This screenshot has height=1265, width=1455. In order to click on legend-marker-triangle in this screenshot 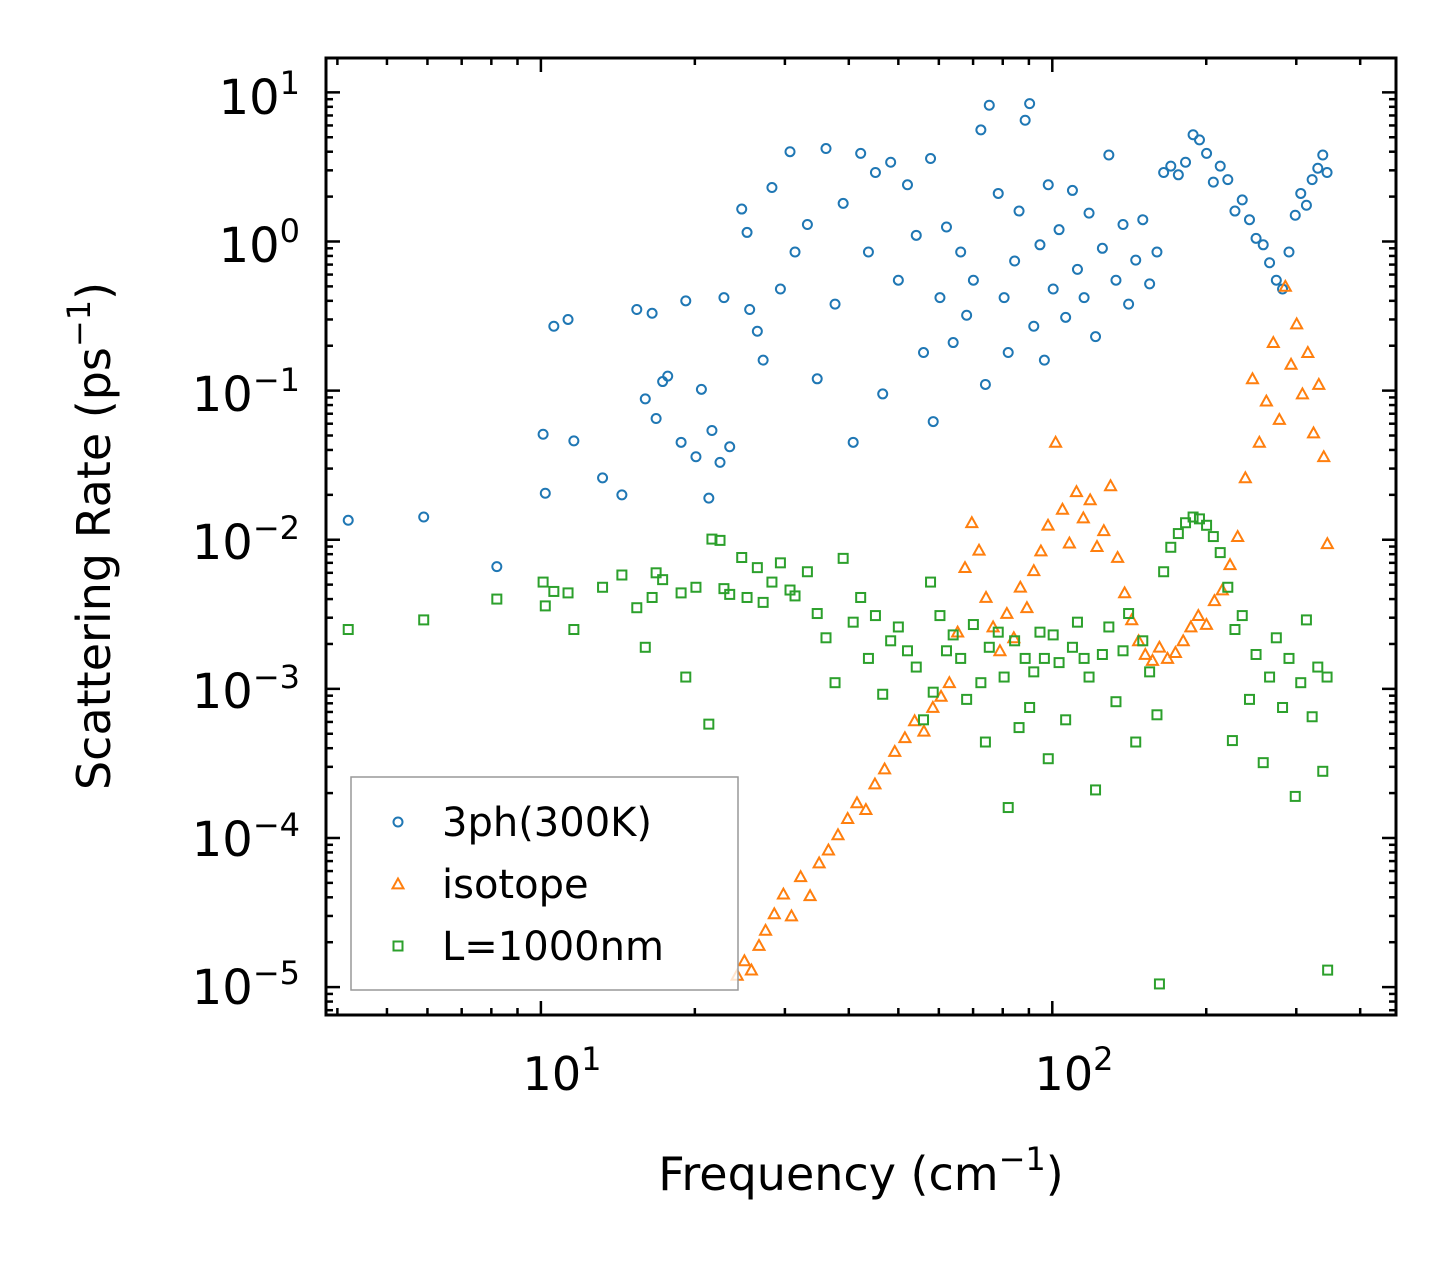, I will do `click(398, 883)`.